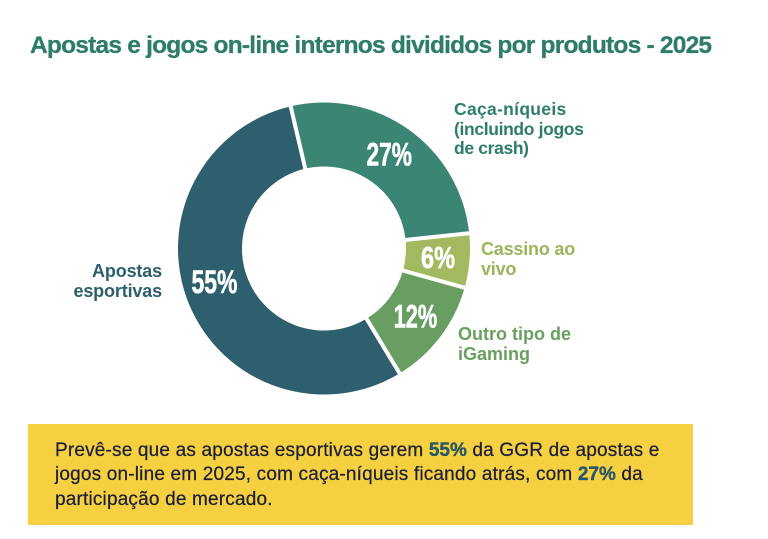 This screenshot has height=539, width=768. Describe the element at coordinates (438, 257) in the screenshot. I see `svg-text: 6%` at that location.